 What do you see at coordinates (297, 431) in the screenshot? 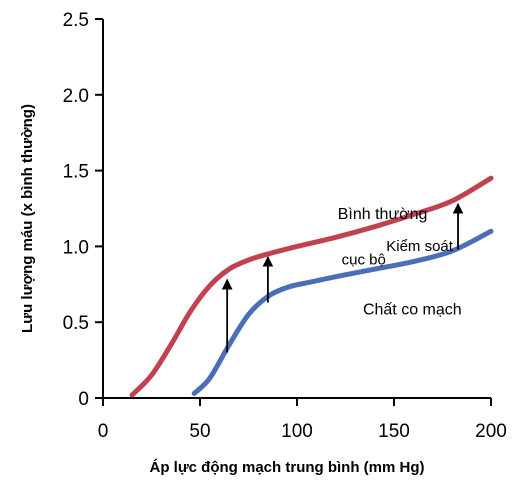
I see `x-tick-label: 100` at bounding box center [297, 431].